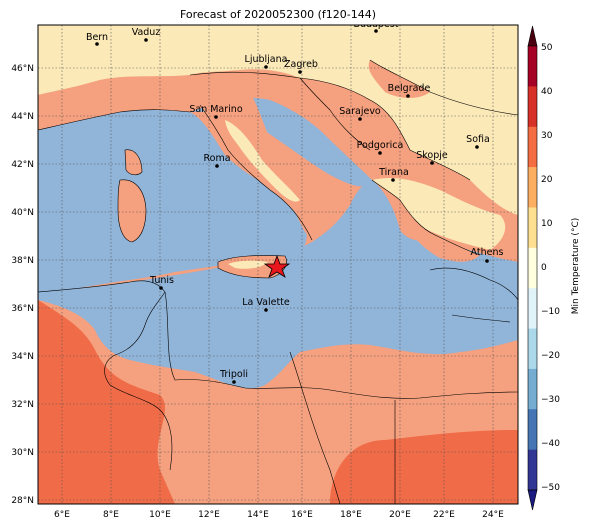 This screenshot has height=529, width=592. I want to click on city-label-budapest: Budapest, so click(376, 24).